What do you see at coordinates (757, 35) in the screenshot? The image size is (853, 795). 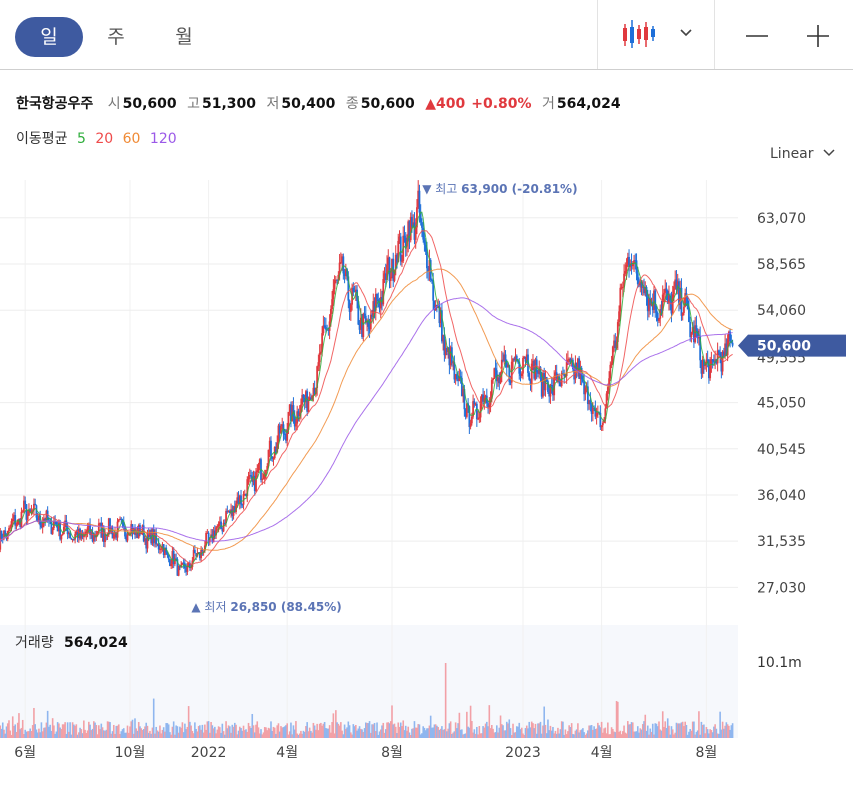 I see `zoom-out-button` at bounding box center [757, 35].